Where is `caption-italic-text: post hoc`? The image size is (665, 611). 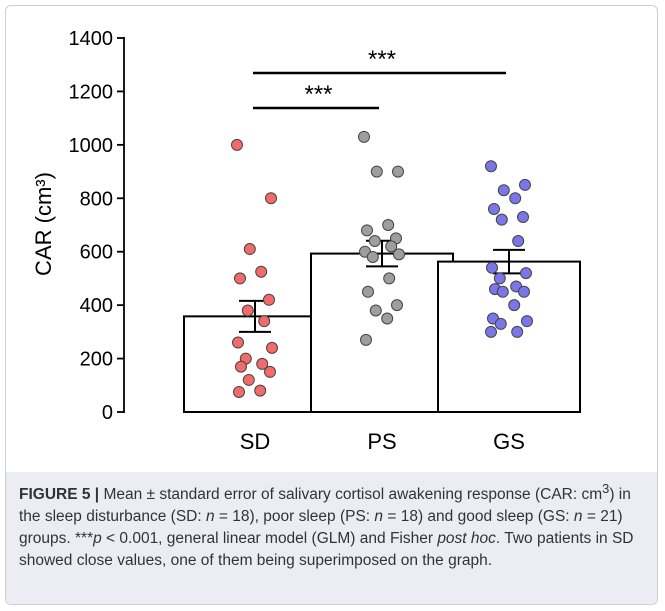
caption-italic-text: post hoc is located at coordinates (466, 539).